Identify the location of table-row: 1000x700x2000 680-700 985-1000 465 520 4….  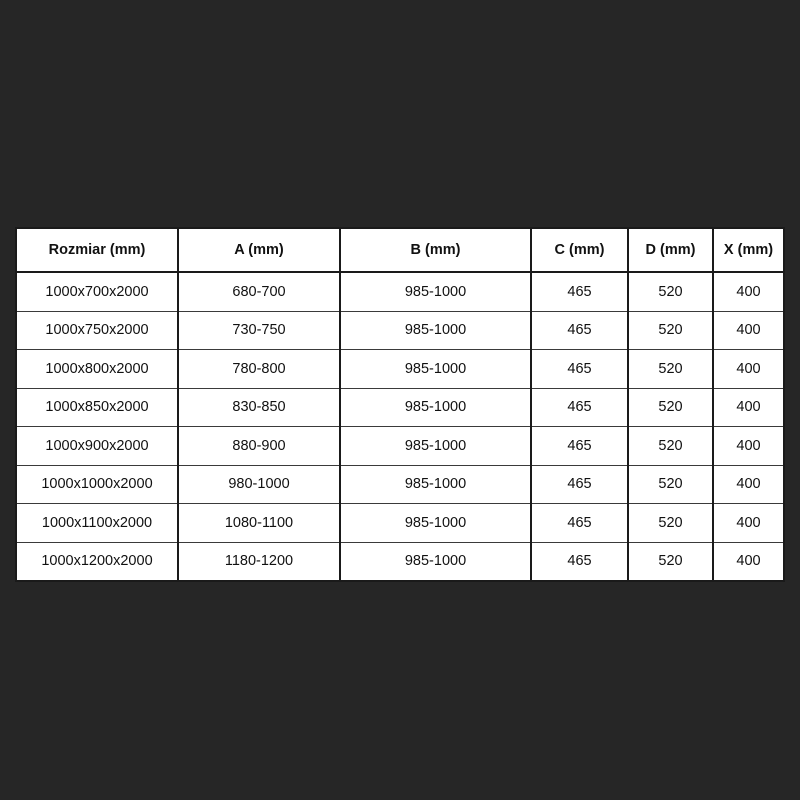
(400, 291).